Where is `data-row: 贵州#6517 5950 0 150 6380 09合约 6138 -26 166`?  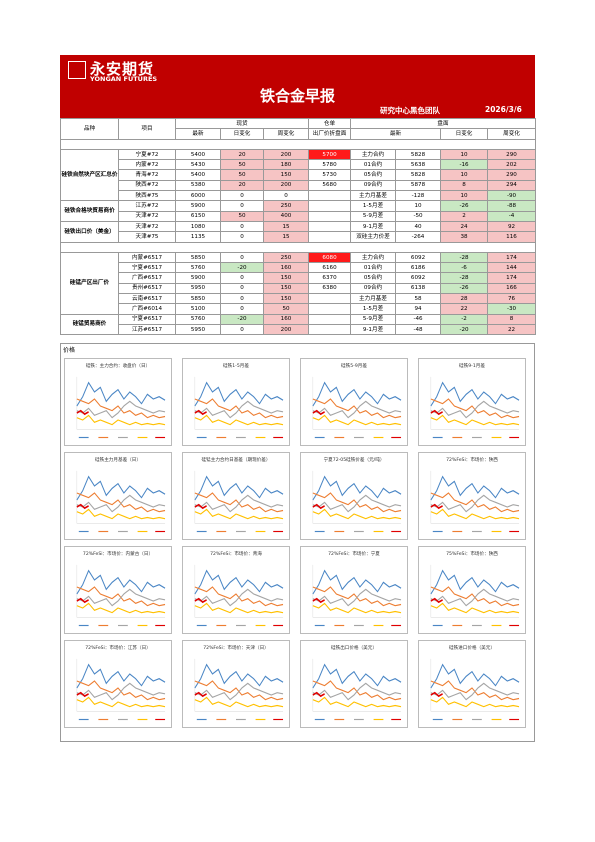
data-row: 贵州#6517 5950 0 150 6380 09合约 6138 -26 166 is located at coordinates (299, 288).